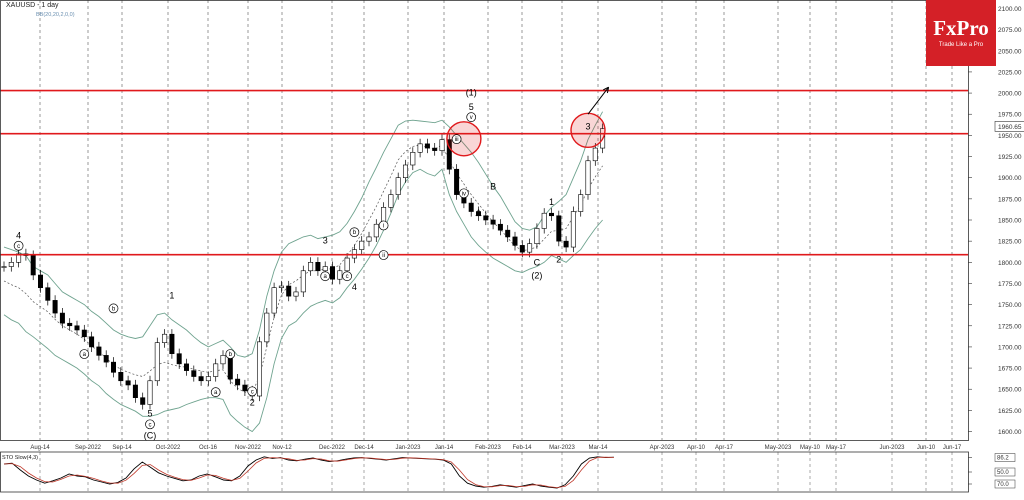 The image size is (1024, 500). Describe the element at coordinates (1010, 127) in the screenshot. I see `current-price-label: 1960.65` at that location.